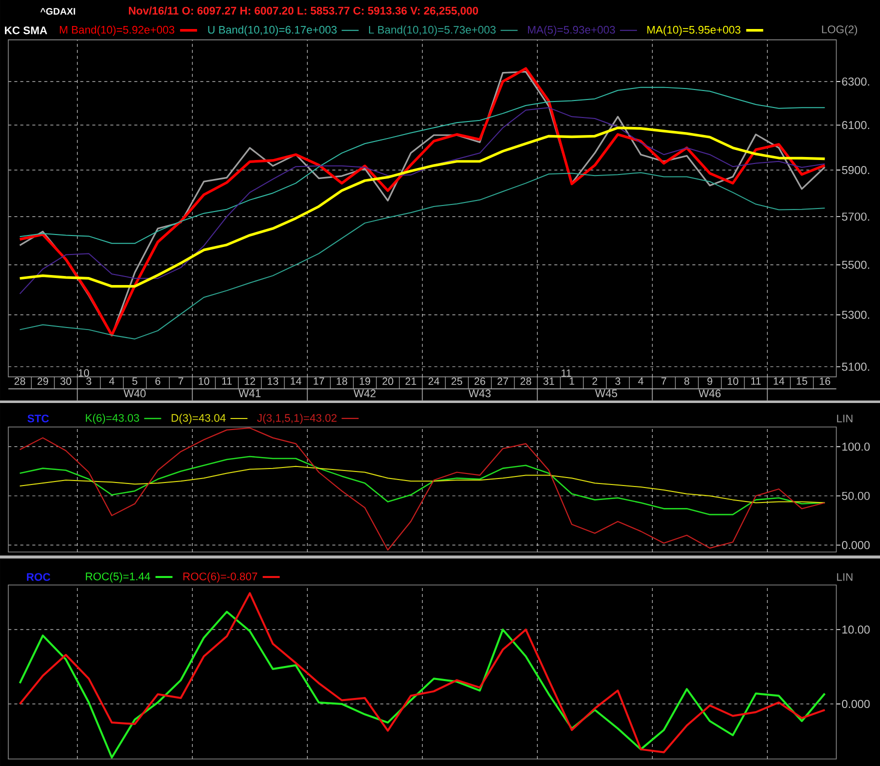  What do you see at coordinates (58, 11) in the screenshot?
I see `chart-title: ^GDAXI` at bounding box center [58, 11].